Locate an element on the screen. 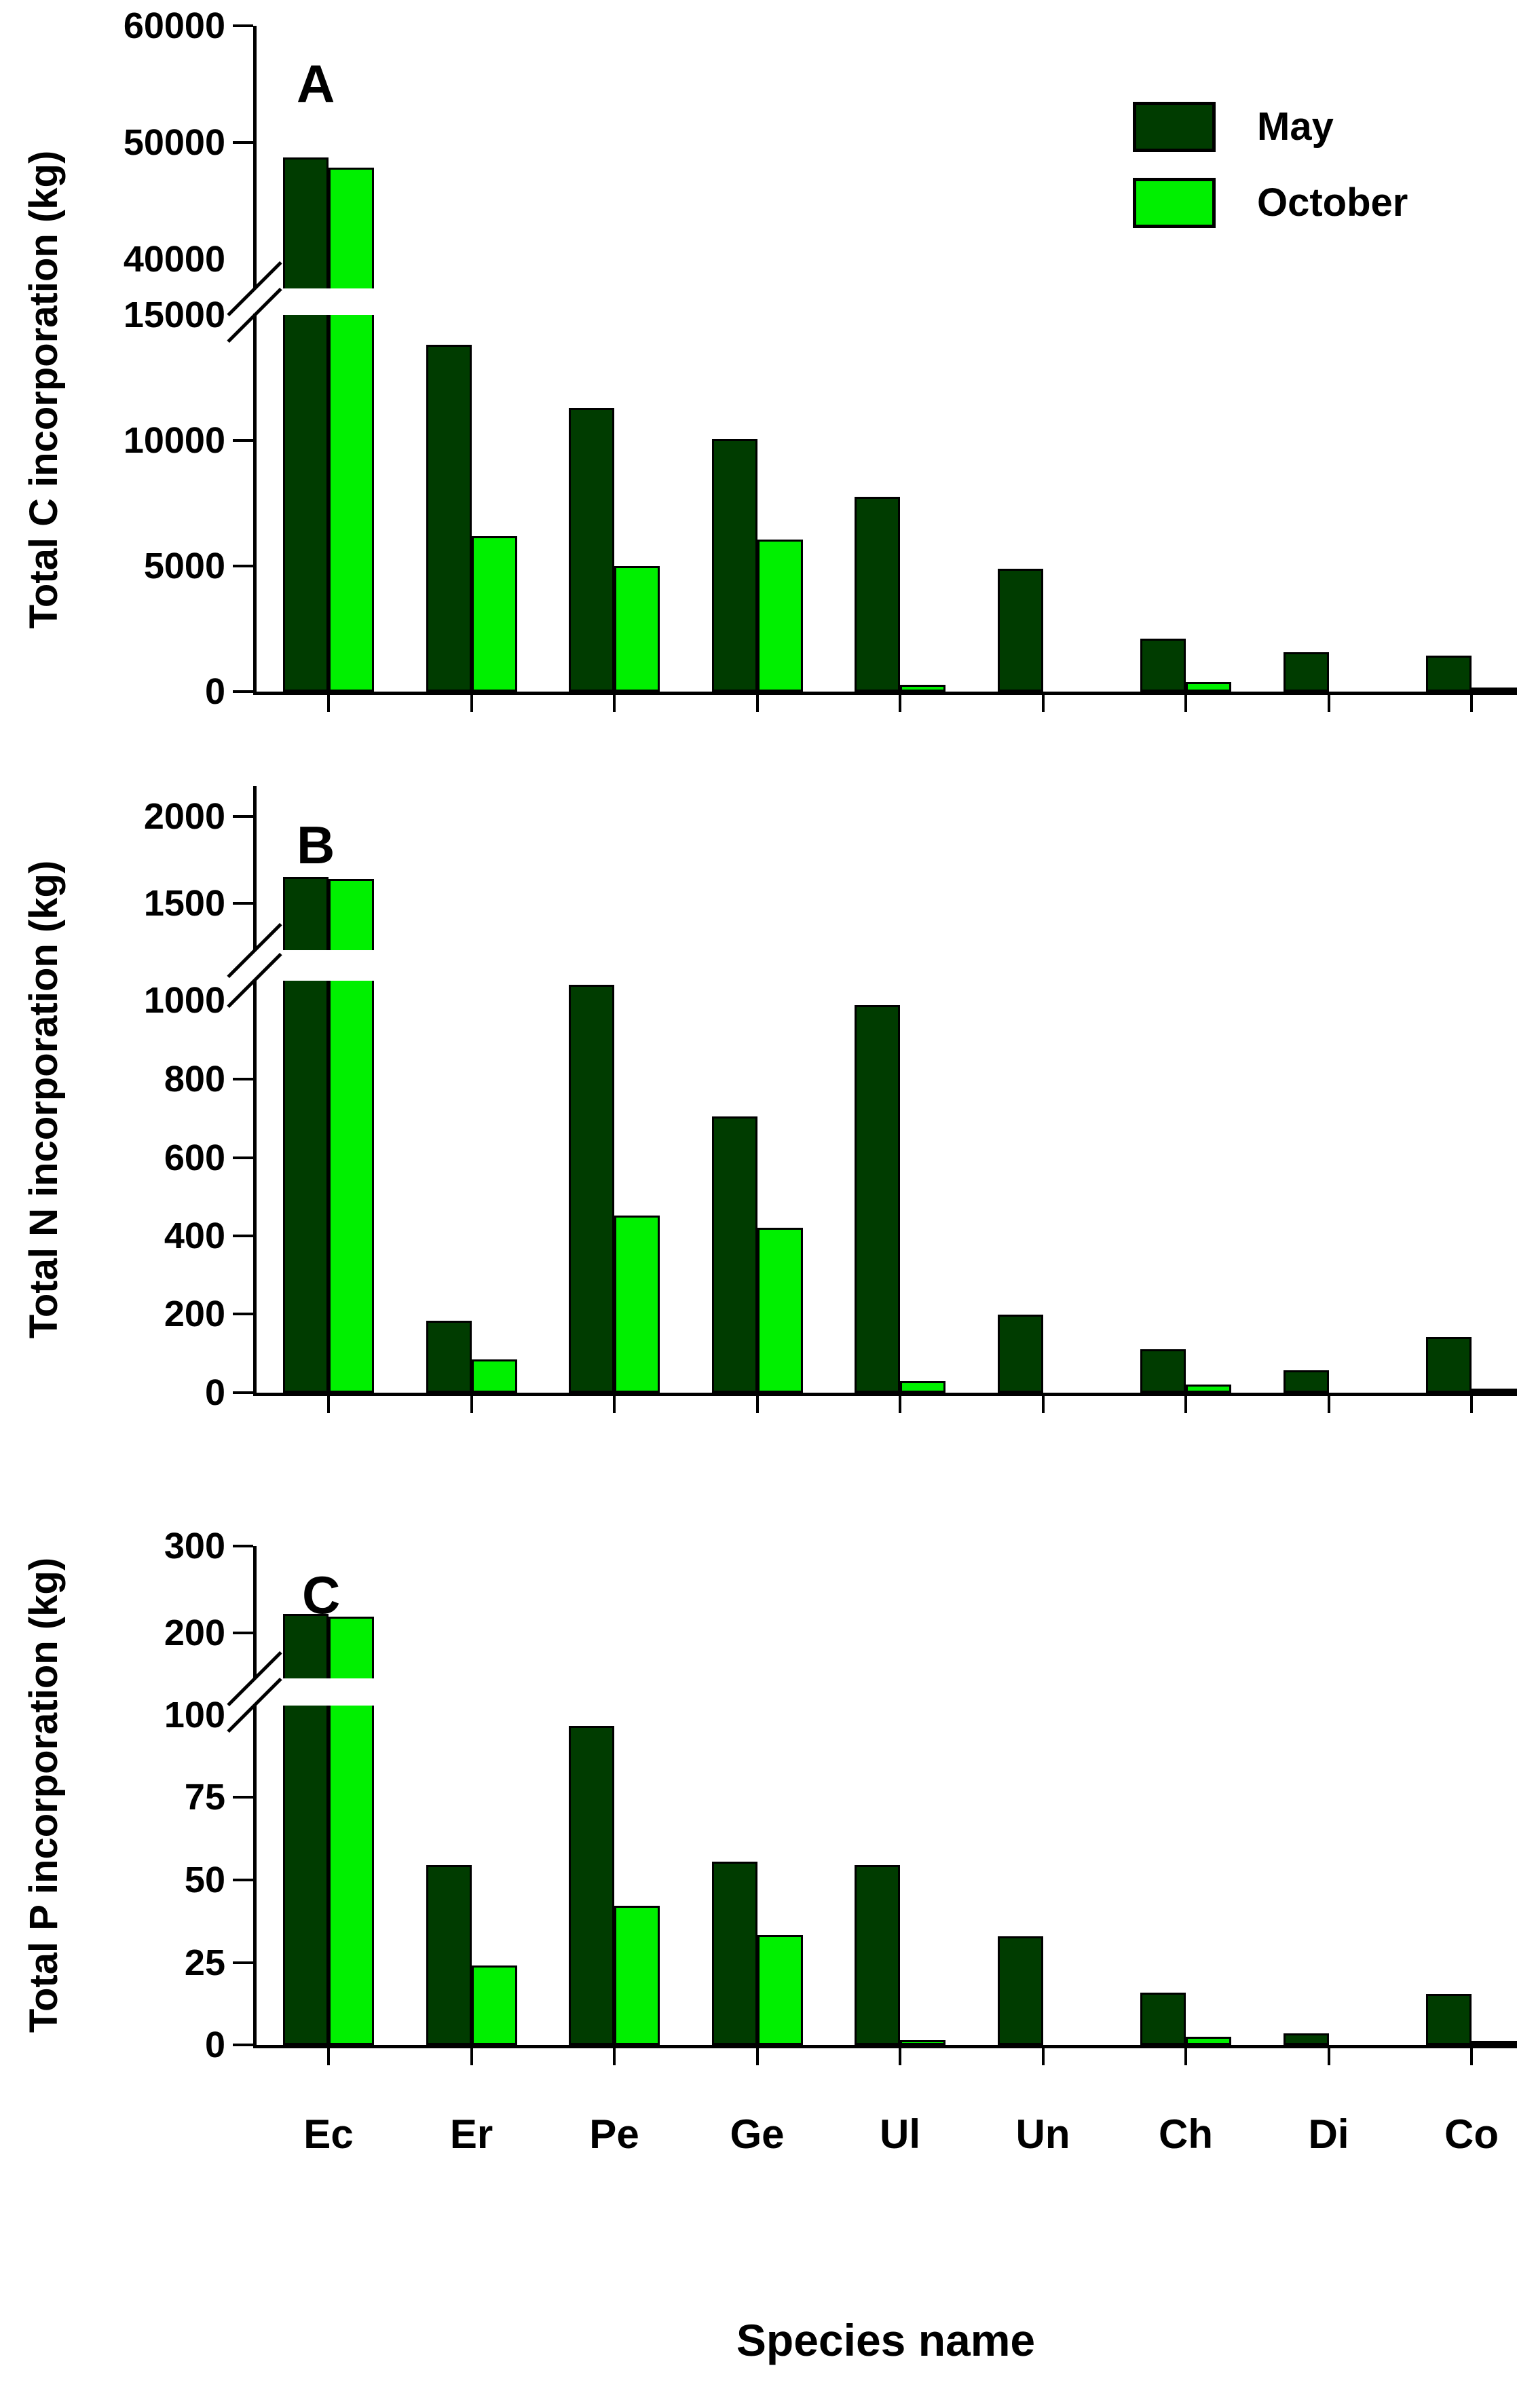 This screenshot has height=2408, width=1536. category-label-Ge: Ge is located at coordinates (757, 2134).